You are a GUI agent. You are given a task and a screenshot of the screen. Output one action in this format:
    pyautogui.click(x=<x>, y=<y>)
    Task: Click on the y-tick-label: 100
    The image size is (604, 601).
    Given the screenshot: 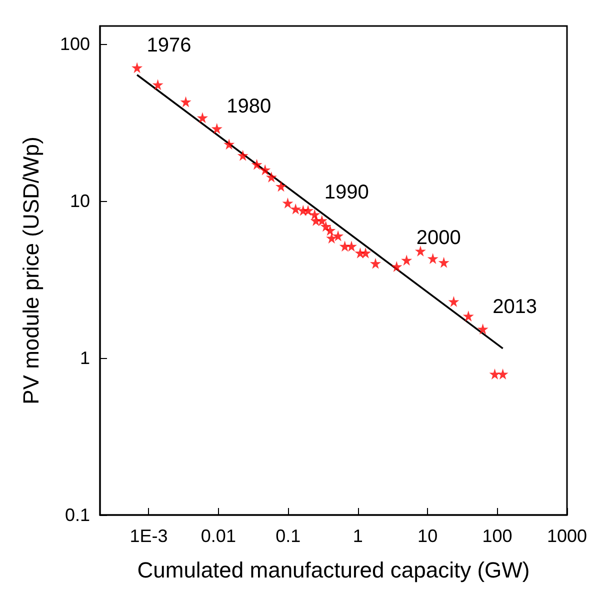 What is the action you would take?
    pyautogui.click(x=75, y=44)
    